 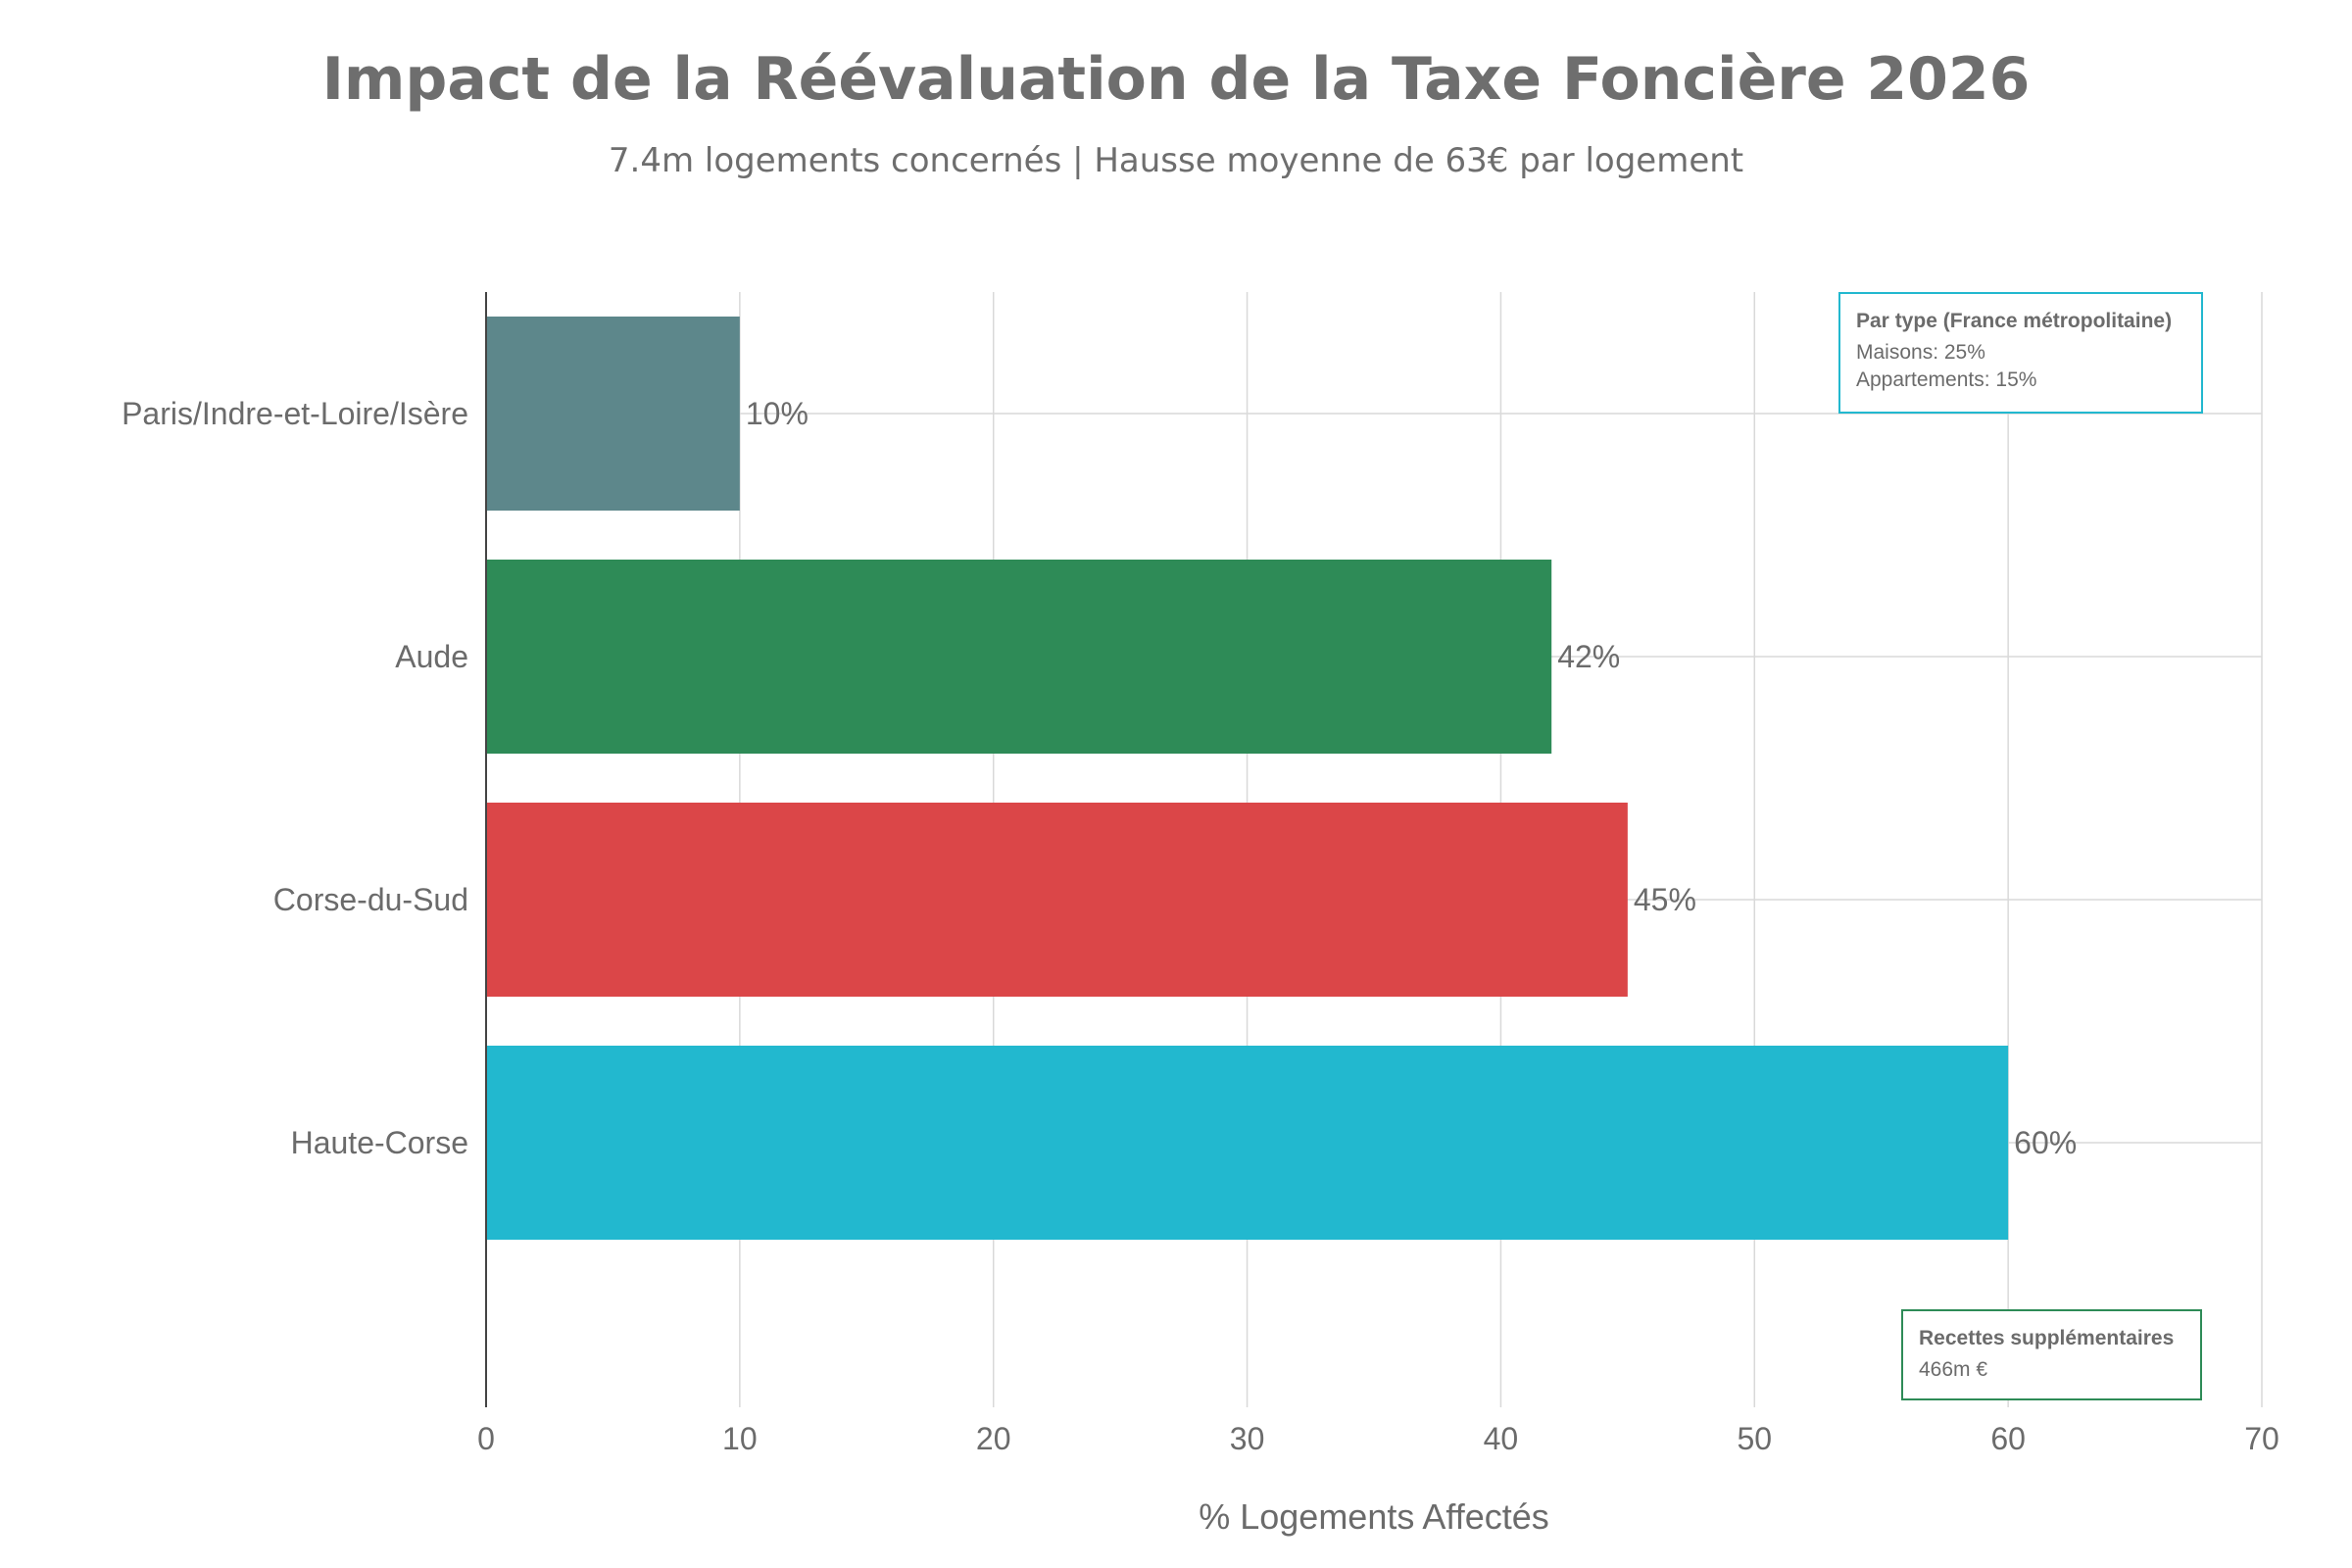 What do you see at coordinates (740, 1438) in the screenshot?
I see `x-tick-label: 10` at bounding box center [740, 1438].